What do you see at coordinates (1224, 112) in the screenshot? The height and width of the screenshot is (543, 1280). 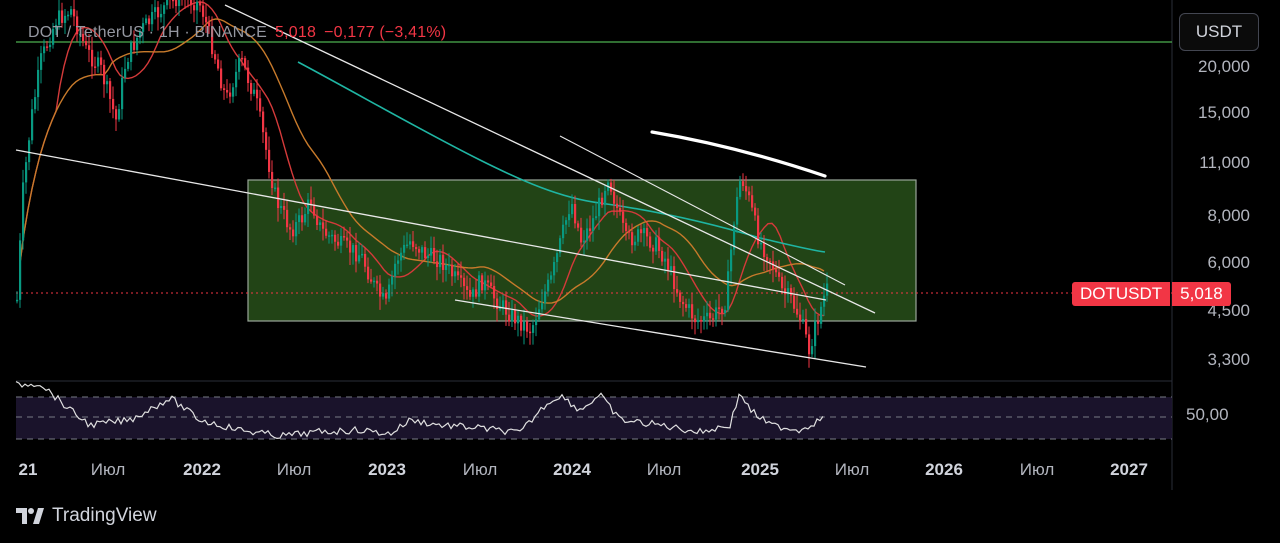 I see `price-tick-label: 15,000` at bounding box center [1224, 112].